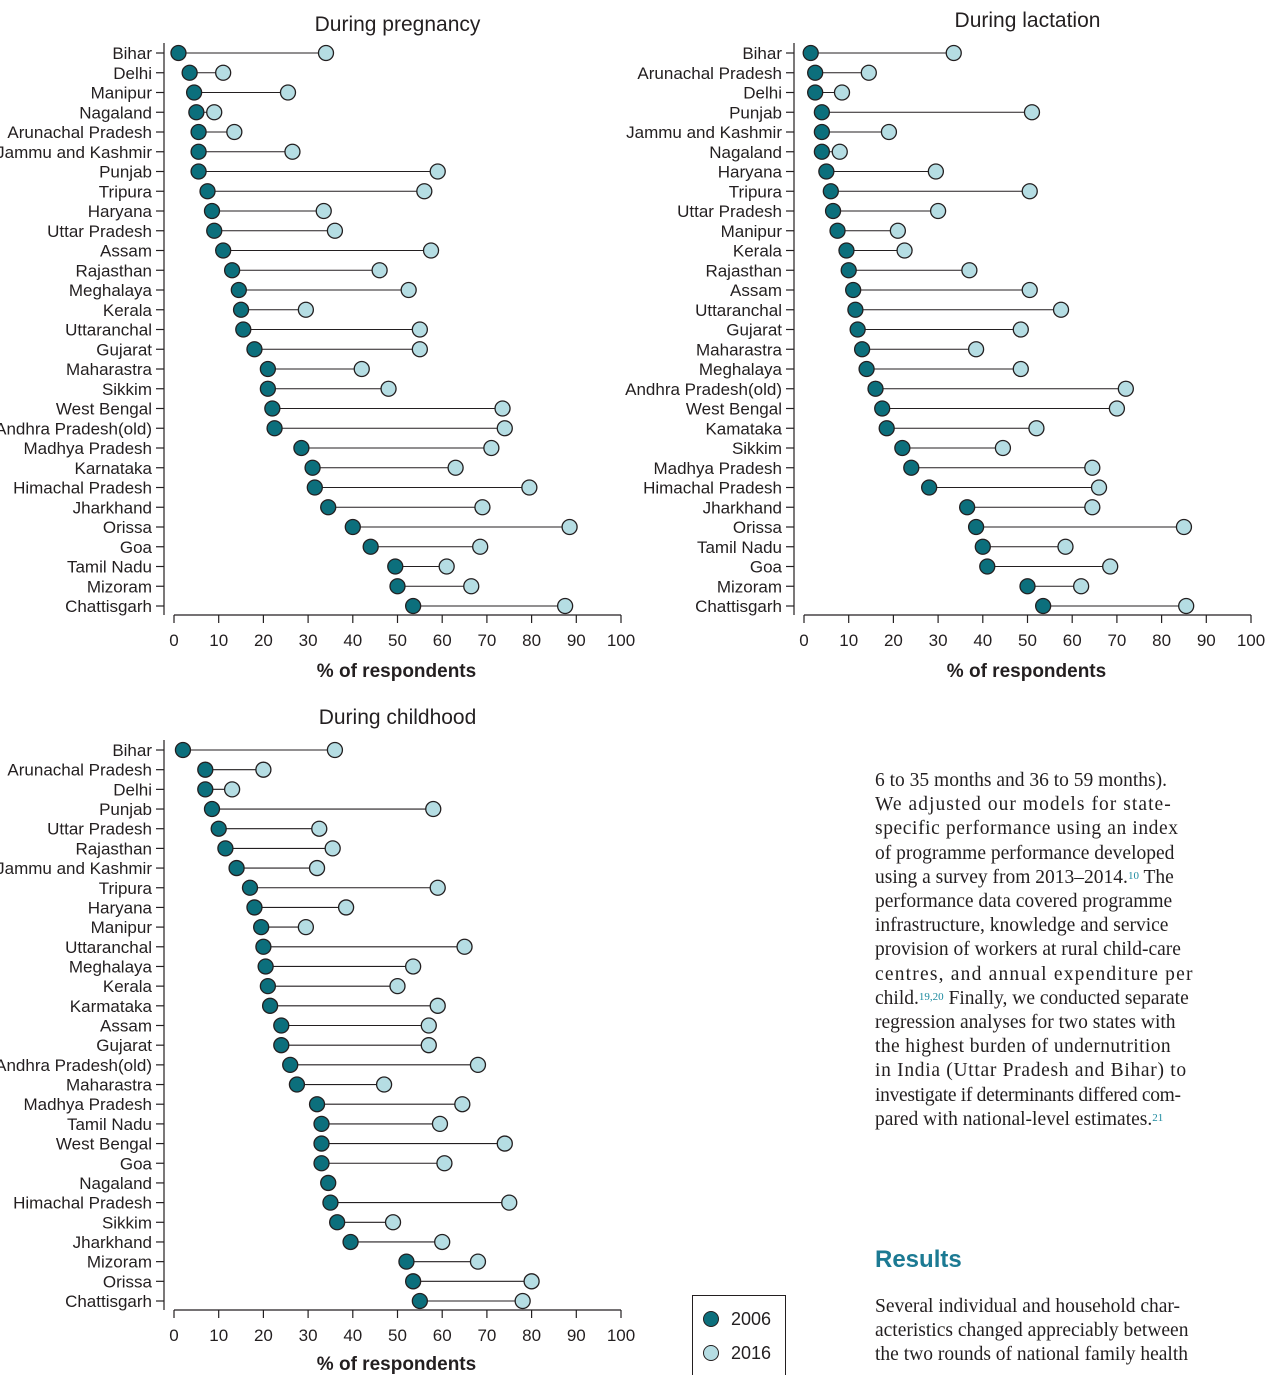  I want to click on body-line: pared with national-level estimates.21, so click(1072, 1120).